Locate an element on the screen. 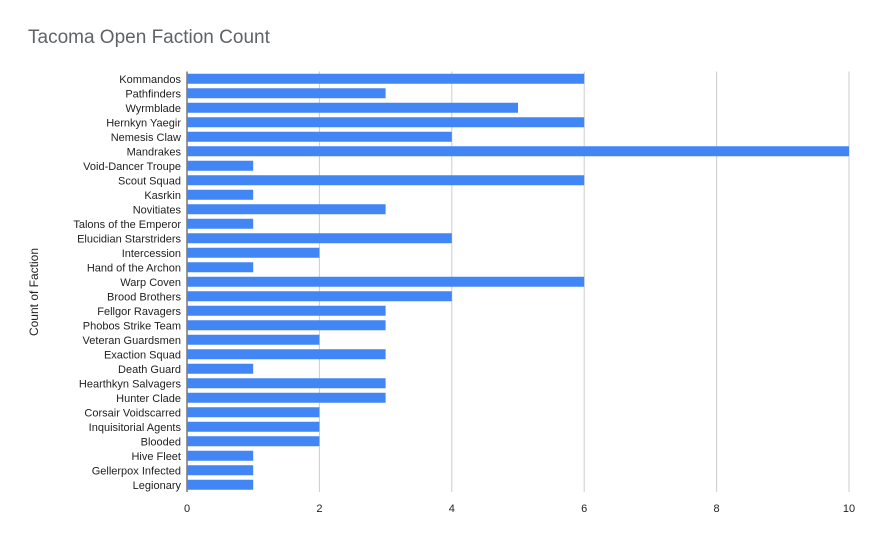 This screenshot has width=877, height=542. category-label: Veteran Guardsmen is located at coordinates (132, 341).